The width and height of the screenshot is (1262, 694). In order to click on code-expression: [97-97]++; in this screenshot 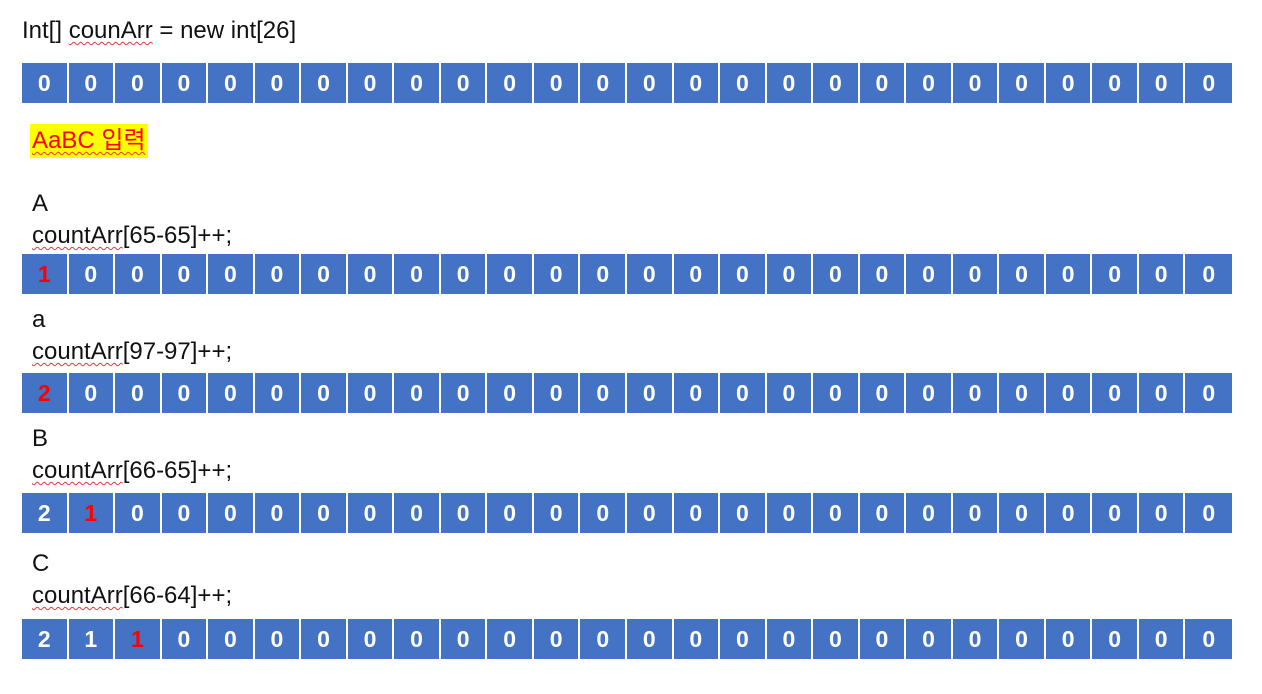, I will do `click(177, 351)`.